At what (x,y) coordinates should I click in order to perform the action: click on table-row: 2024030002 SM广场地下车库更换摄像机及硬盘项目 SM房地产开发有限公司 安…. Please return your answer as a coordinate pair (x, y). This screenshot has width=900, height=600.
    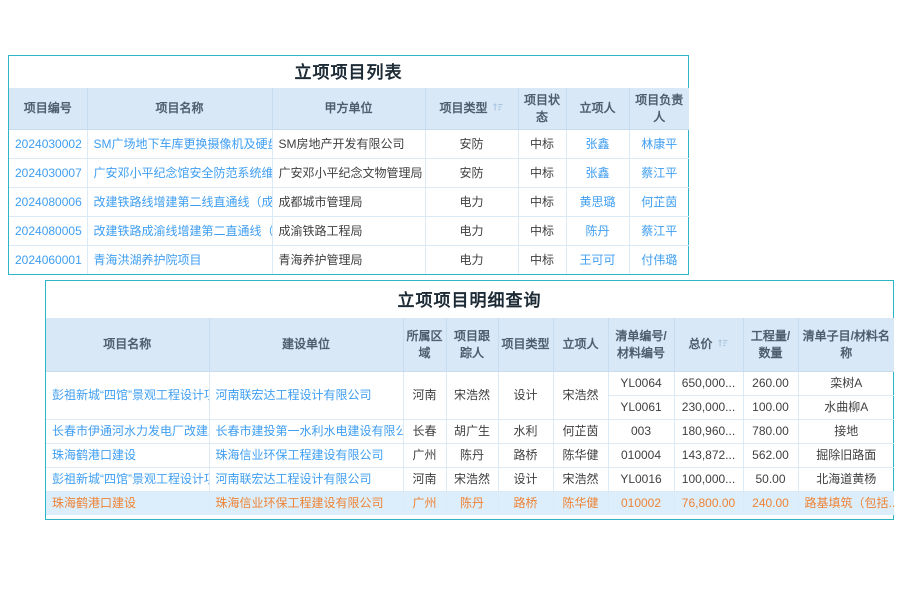
    Looking at the image, I should click on (349, 144).